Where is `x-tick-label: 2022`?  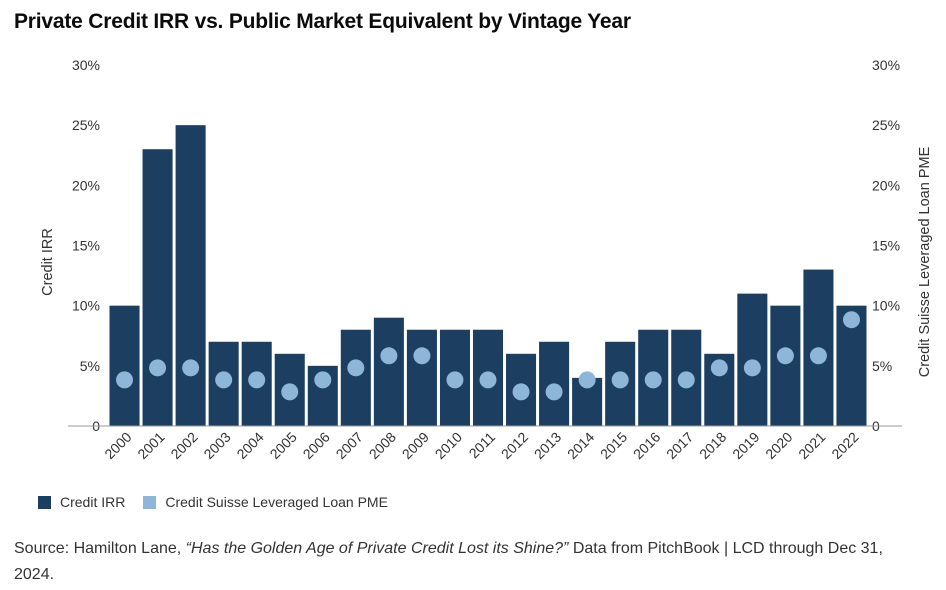
x-tick-label: 2022 is located at coordinates (844, 445).